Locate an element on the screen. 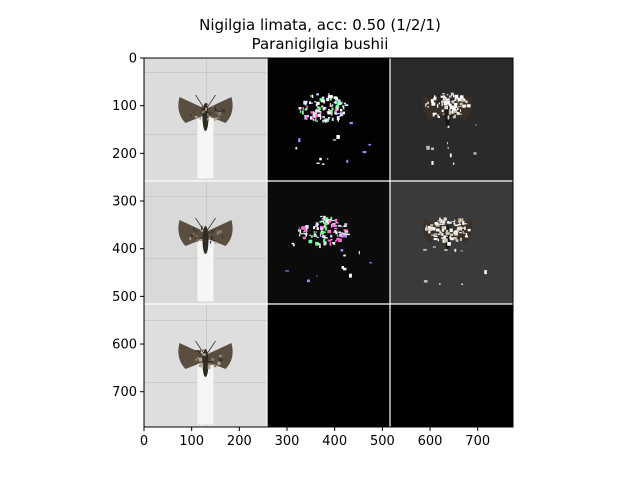  panel-r2-c2-blank is located at coordinates (451, 365).